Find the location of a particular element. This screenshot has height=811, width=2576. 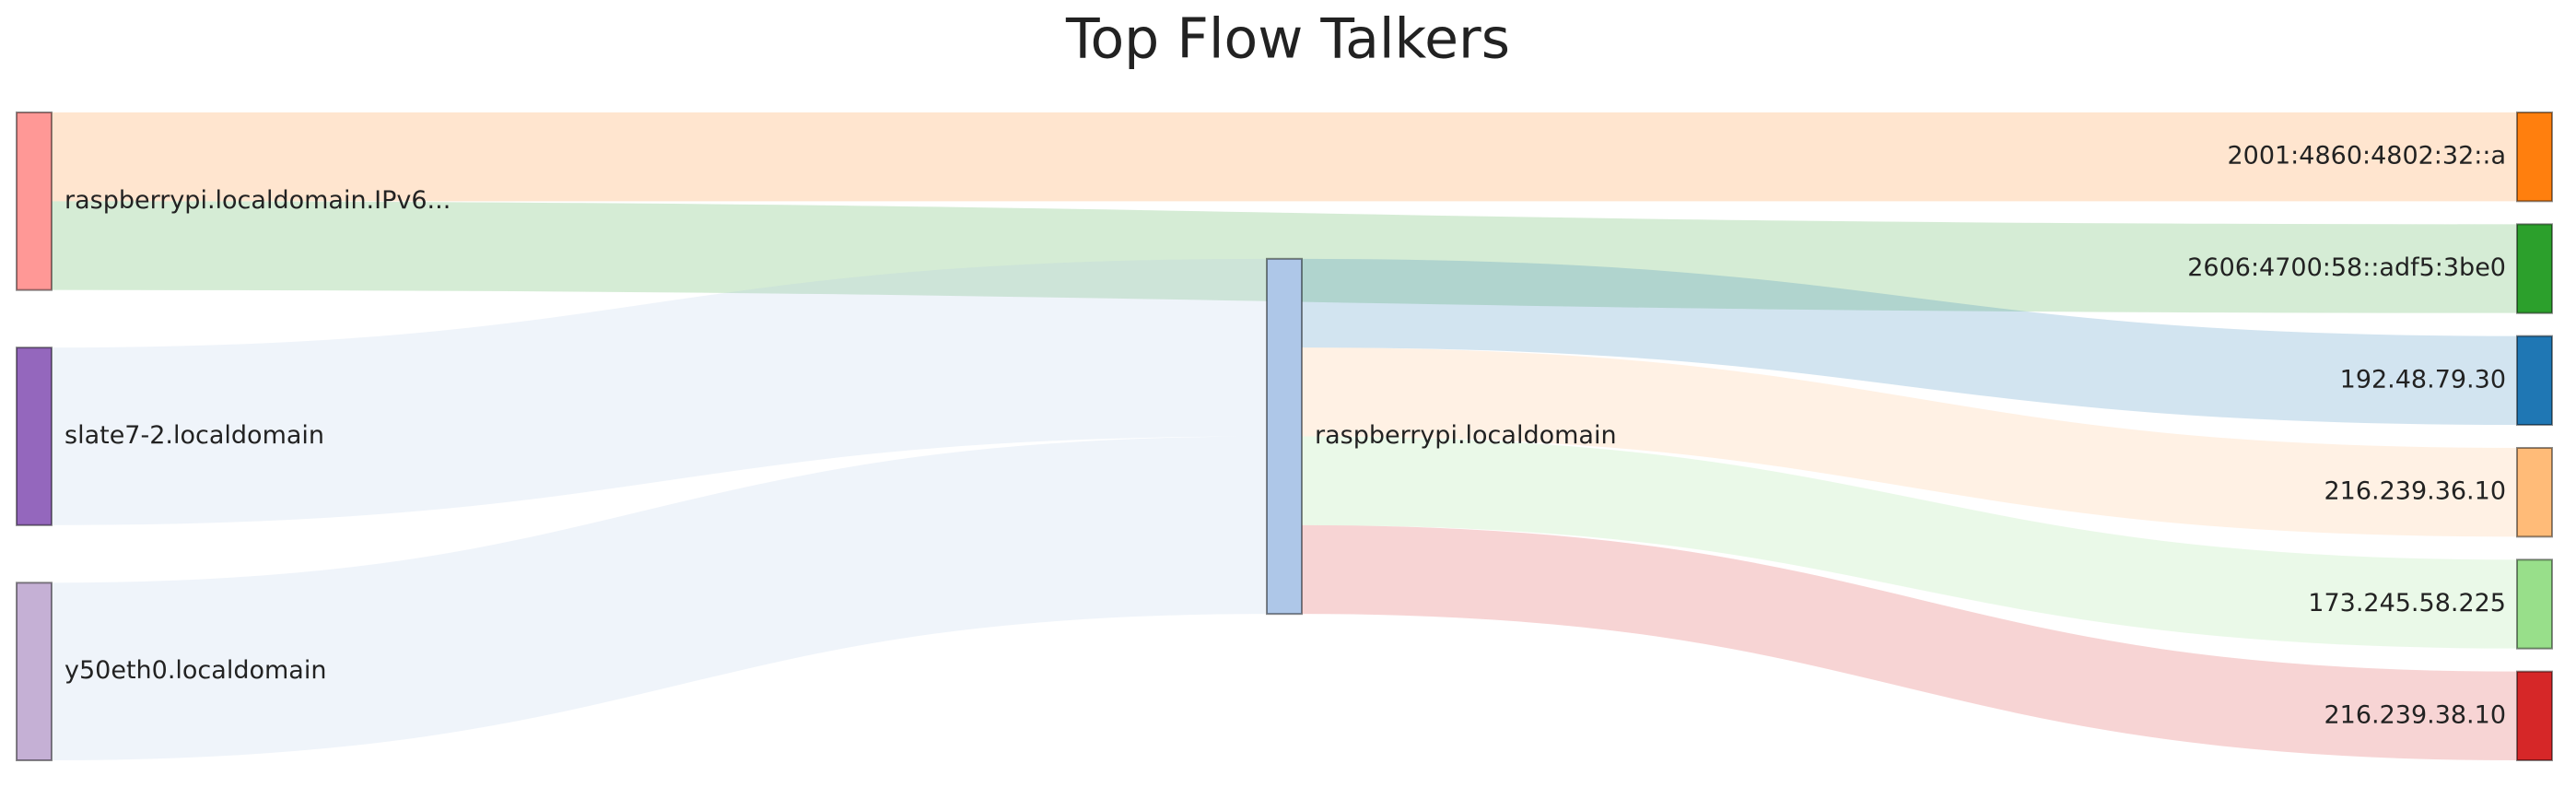

node-label: 216.239.38.10 is located at coordinates (2415, 714).